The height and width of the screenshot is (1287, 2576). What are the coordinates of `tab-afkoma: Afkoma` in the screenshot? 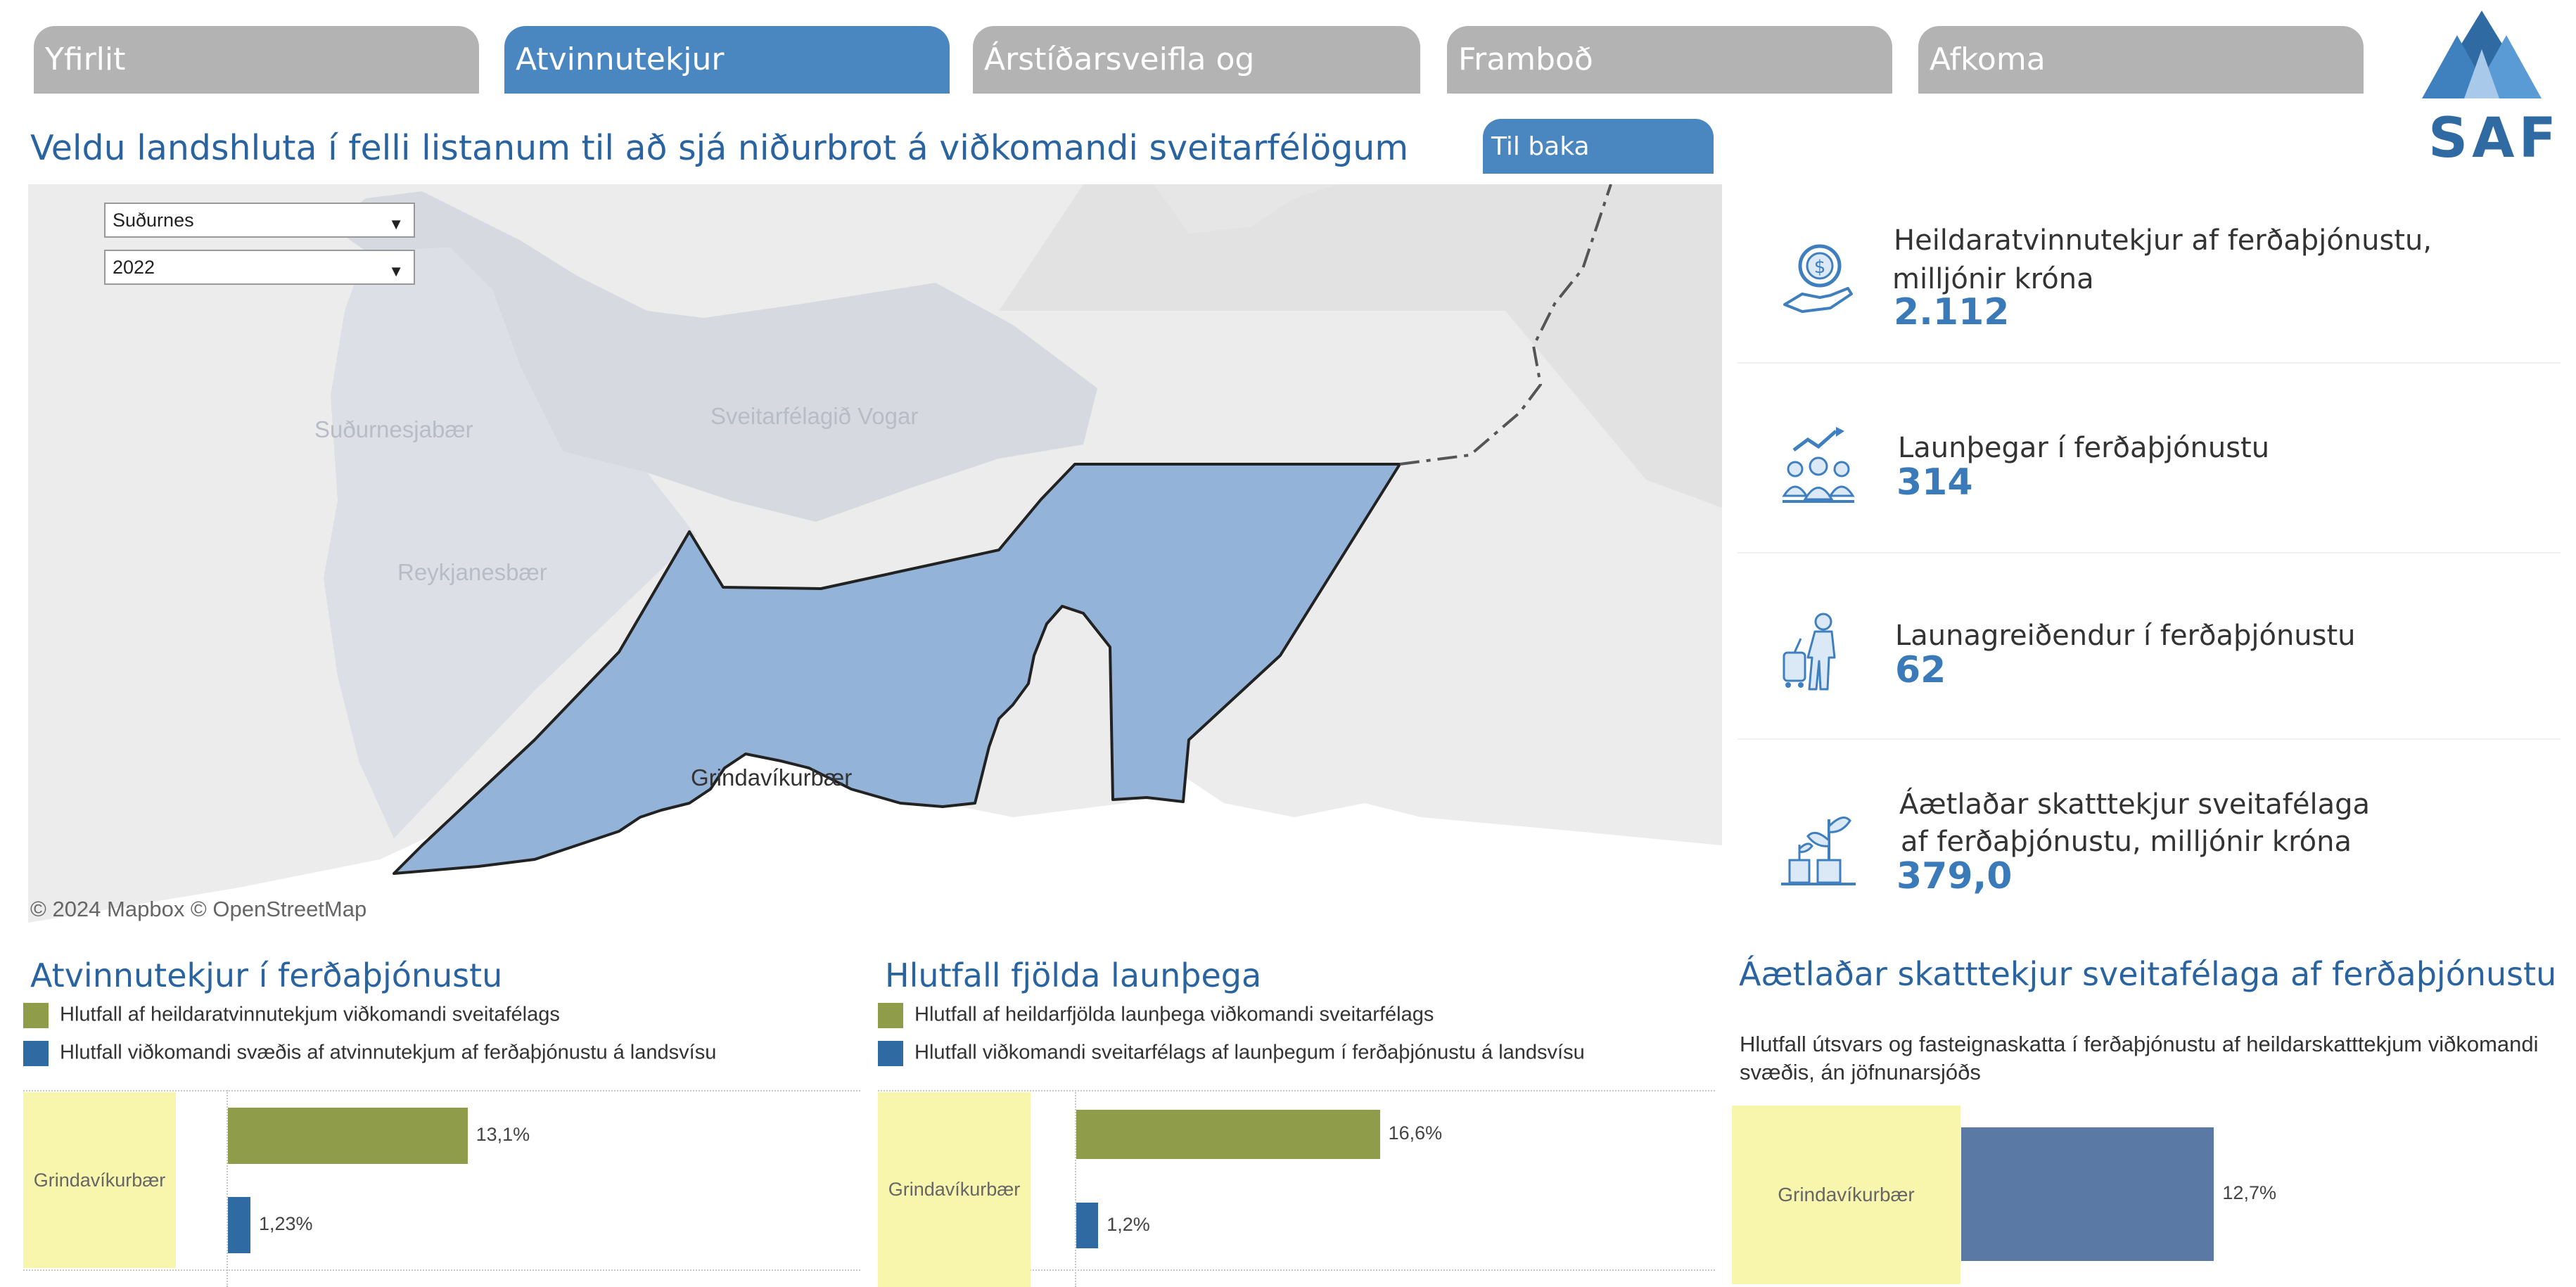 It's located at (2141, 60).